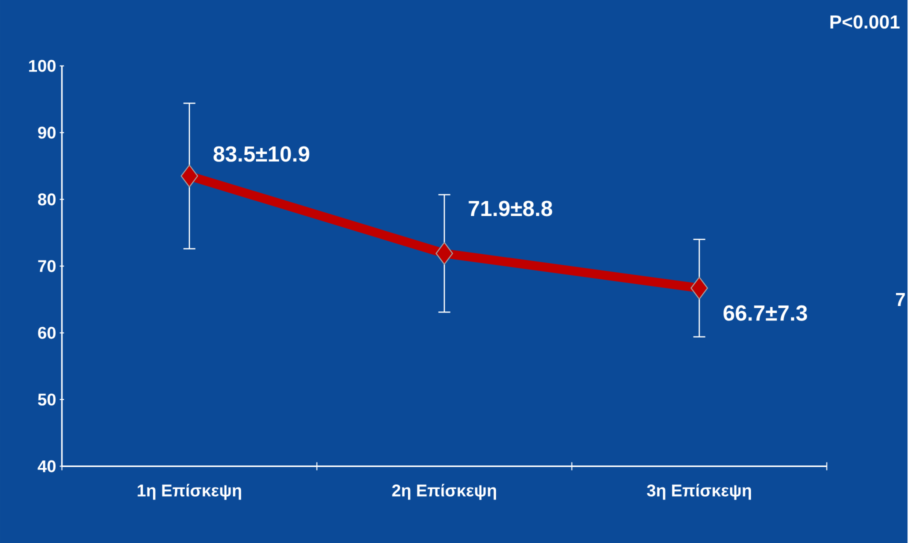  I want to click on y-tick-label: 100, so click(42, 66).